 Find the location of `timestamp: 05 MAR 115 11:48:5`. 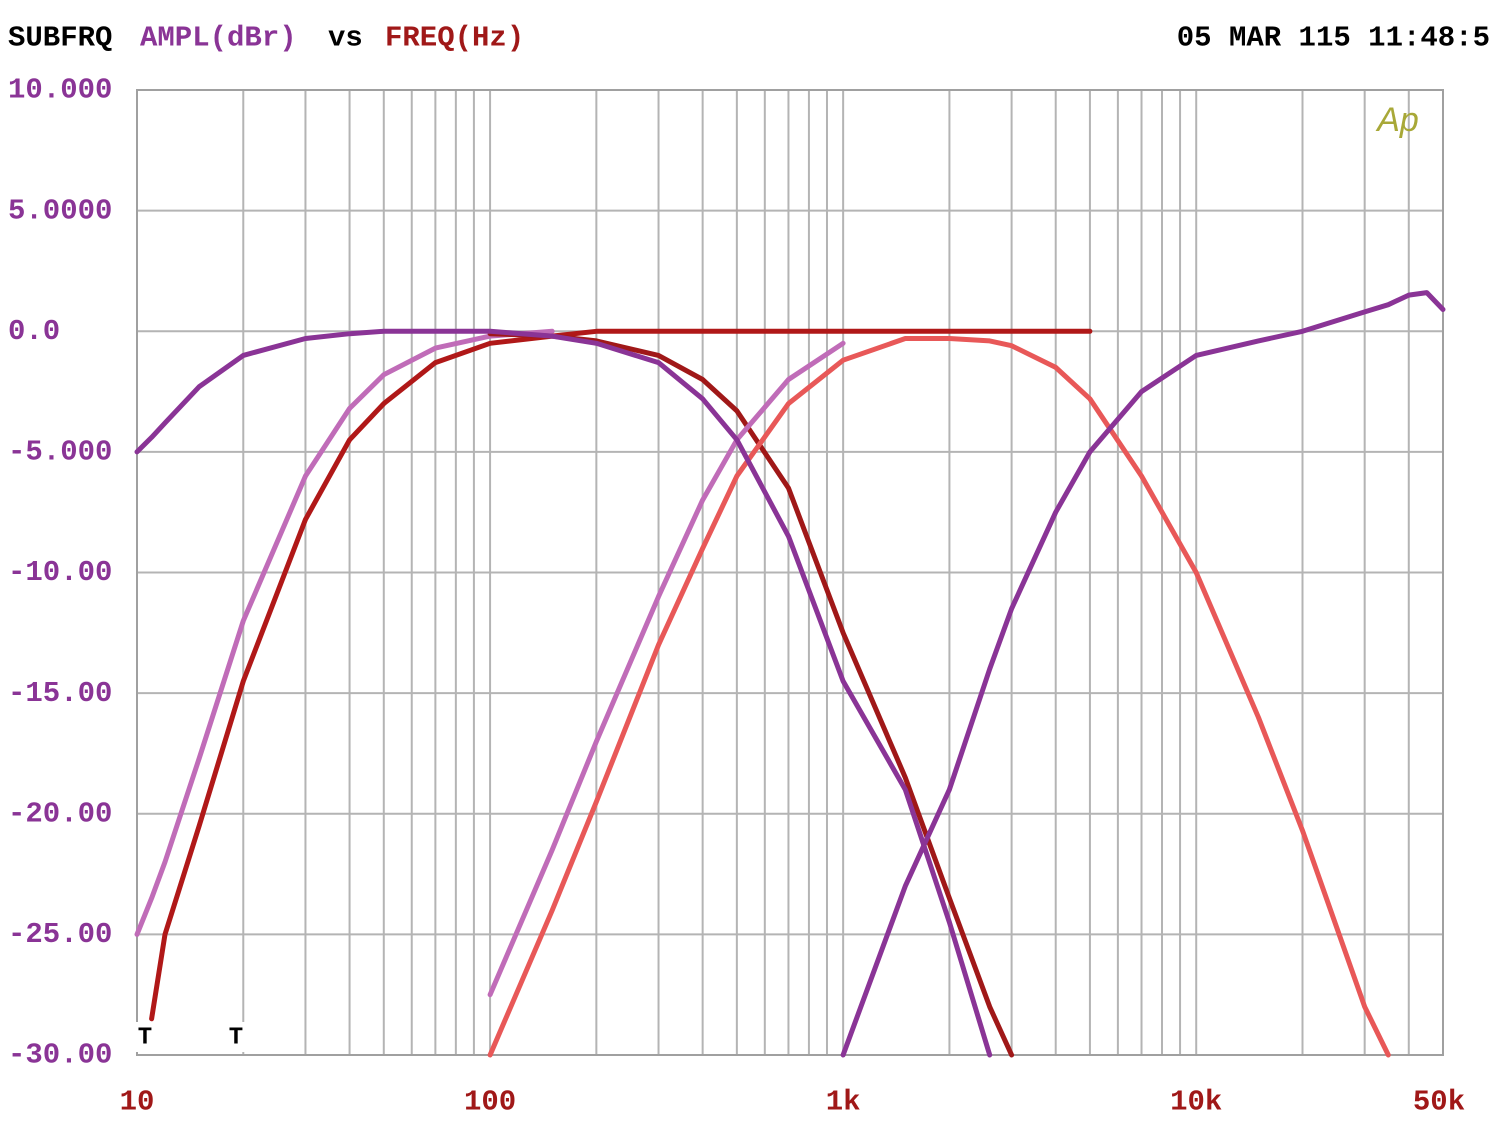

timestamp: 05 MAR 115 11:48:5 is located at coordinates (1333, 38).